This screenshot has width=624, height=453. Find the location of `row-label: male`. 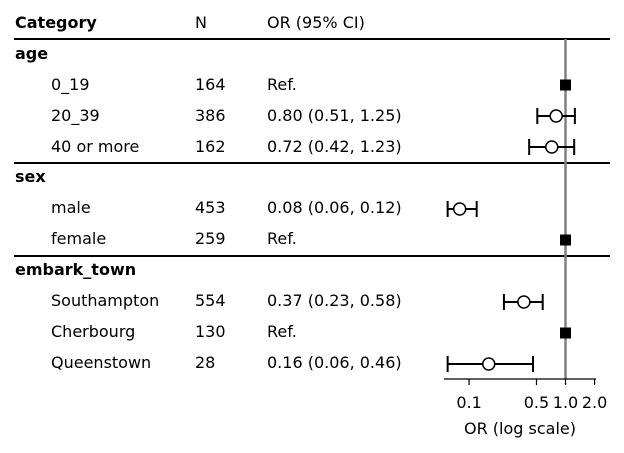

row-label: male is located at coordinates (71, 207).